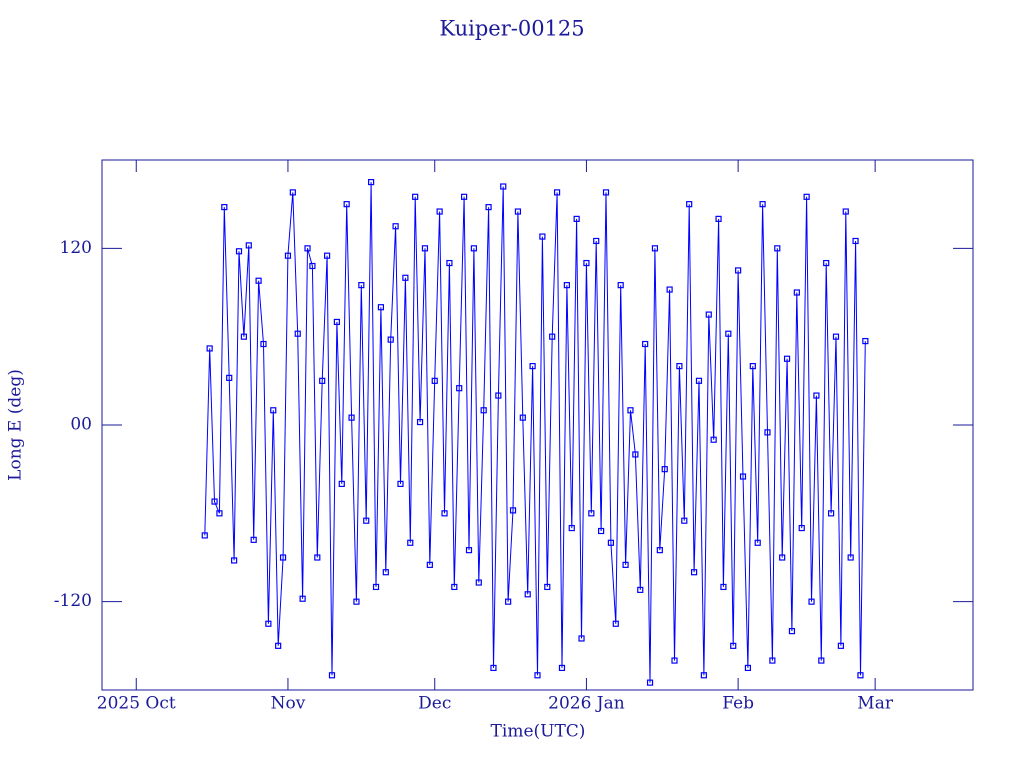  What do you see at coordinates (538, 732) in the screenshot?
I see `x-axis-label: Time(UTC)` at bounding box center [538, 732].